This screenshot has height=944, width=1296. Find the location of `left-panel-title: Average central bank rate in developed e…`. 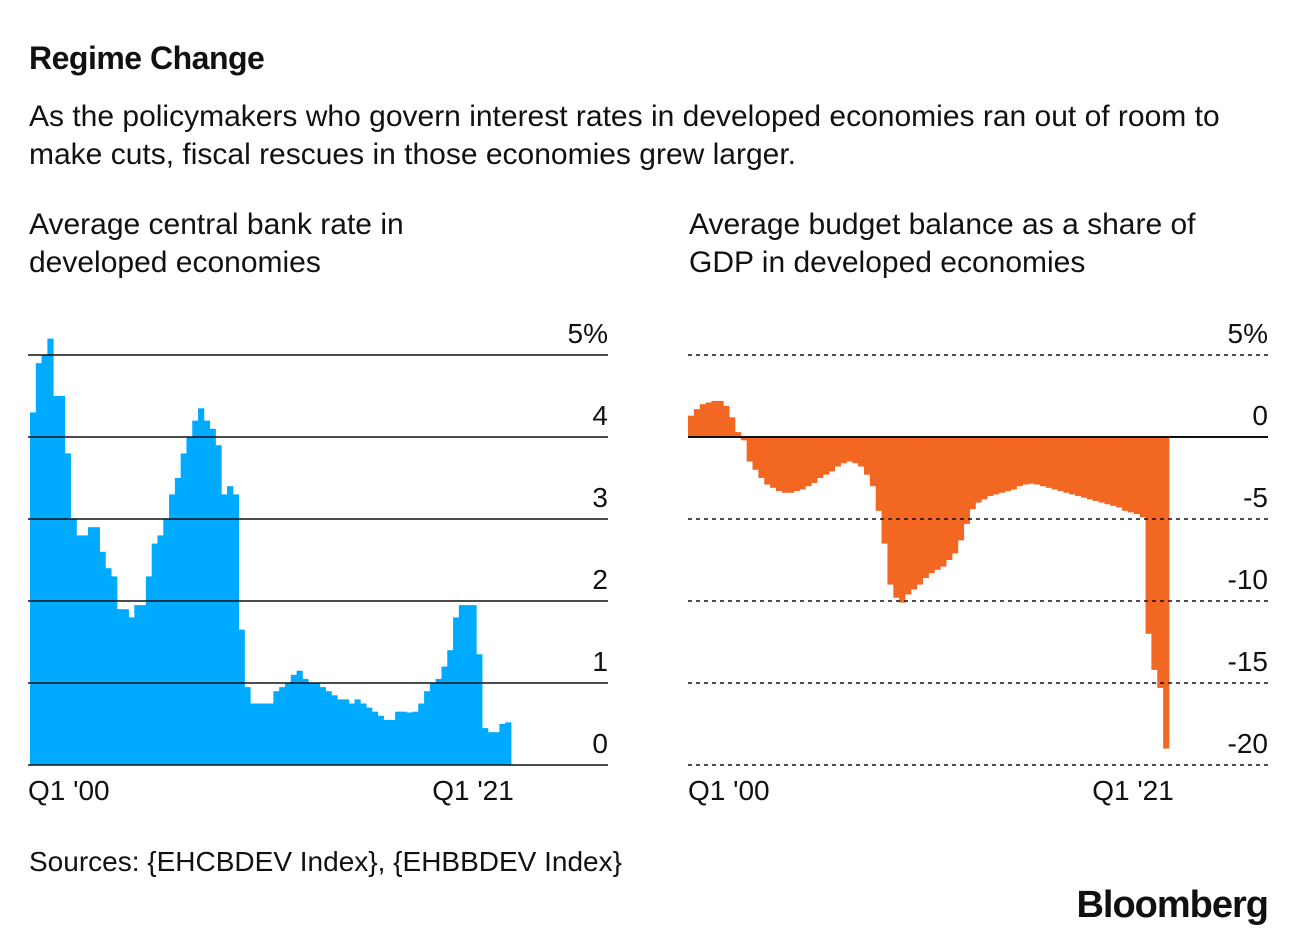

left-panel-title: Average central bank rate in developed e… is located at coordinates (216, 243).